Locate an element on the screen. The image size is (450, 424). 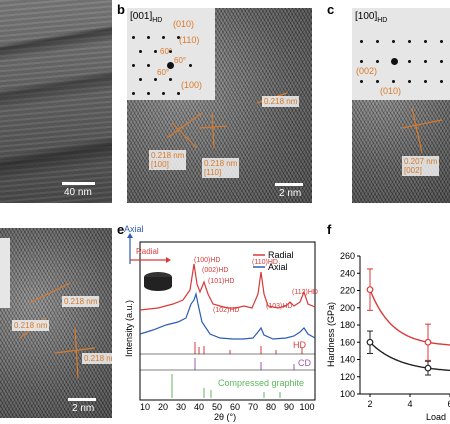
svg-text: 30 is located at coordinates (181, 407).